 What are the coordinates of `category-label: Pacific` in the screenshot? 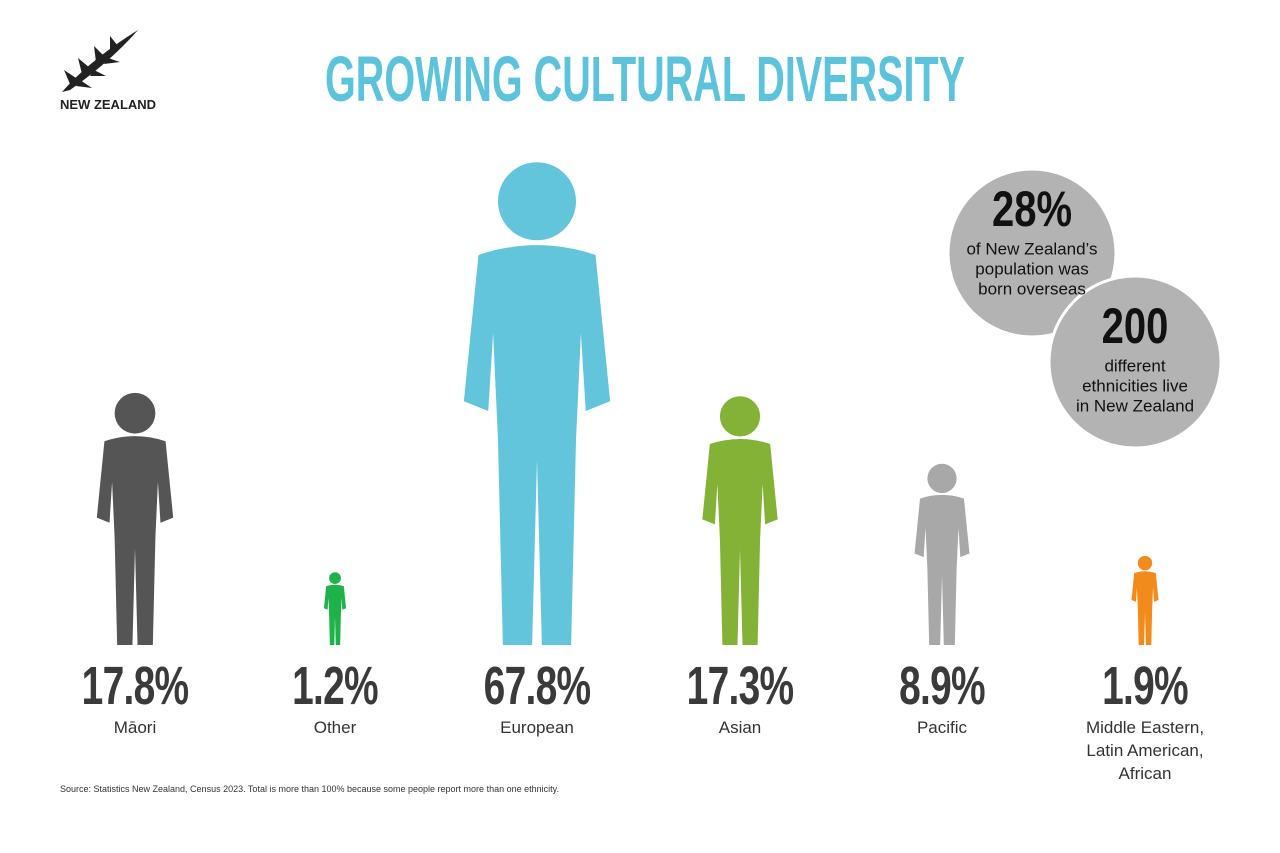 It's located at (942, 727).